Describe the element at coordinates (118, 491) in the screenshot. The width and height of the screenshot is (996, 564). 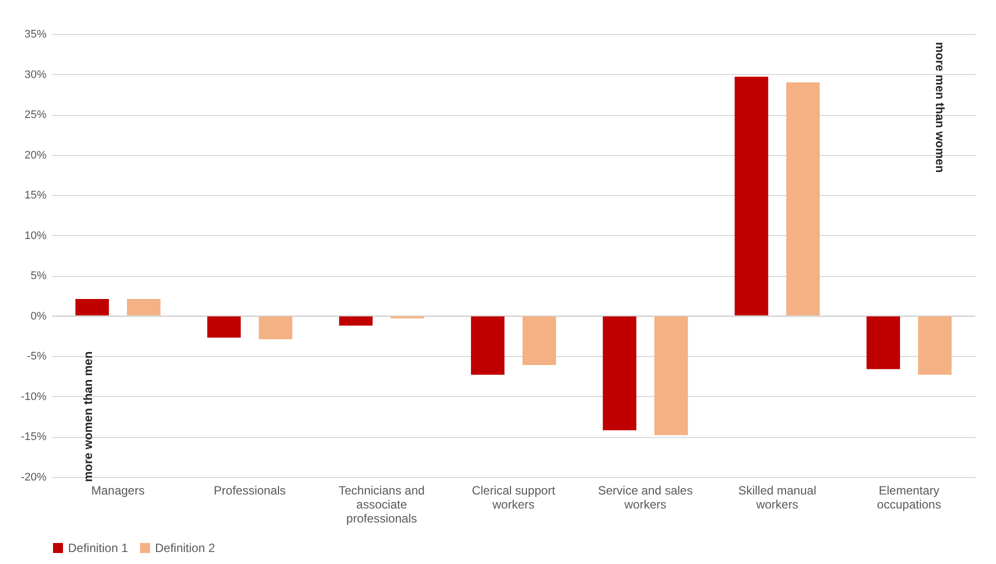
I see `x-tick-label: Managers` at that location.